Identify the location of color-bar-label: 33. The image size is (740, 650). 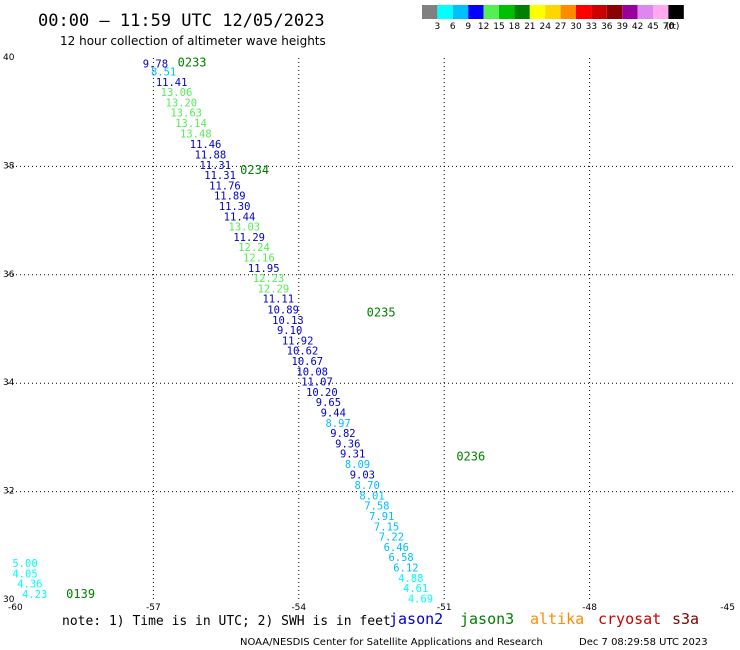
(591, 27).